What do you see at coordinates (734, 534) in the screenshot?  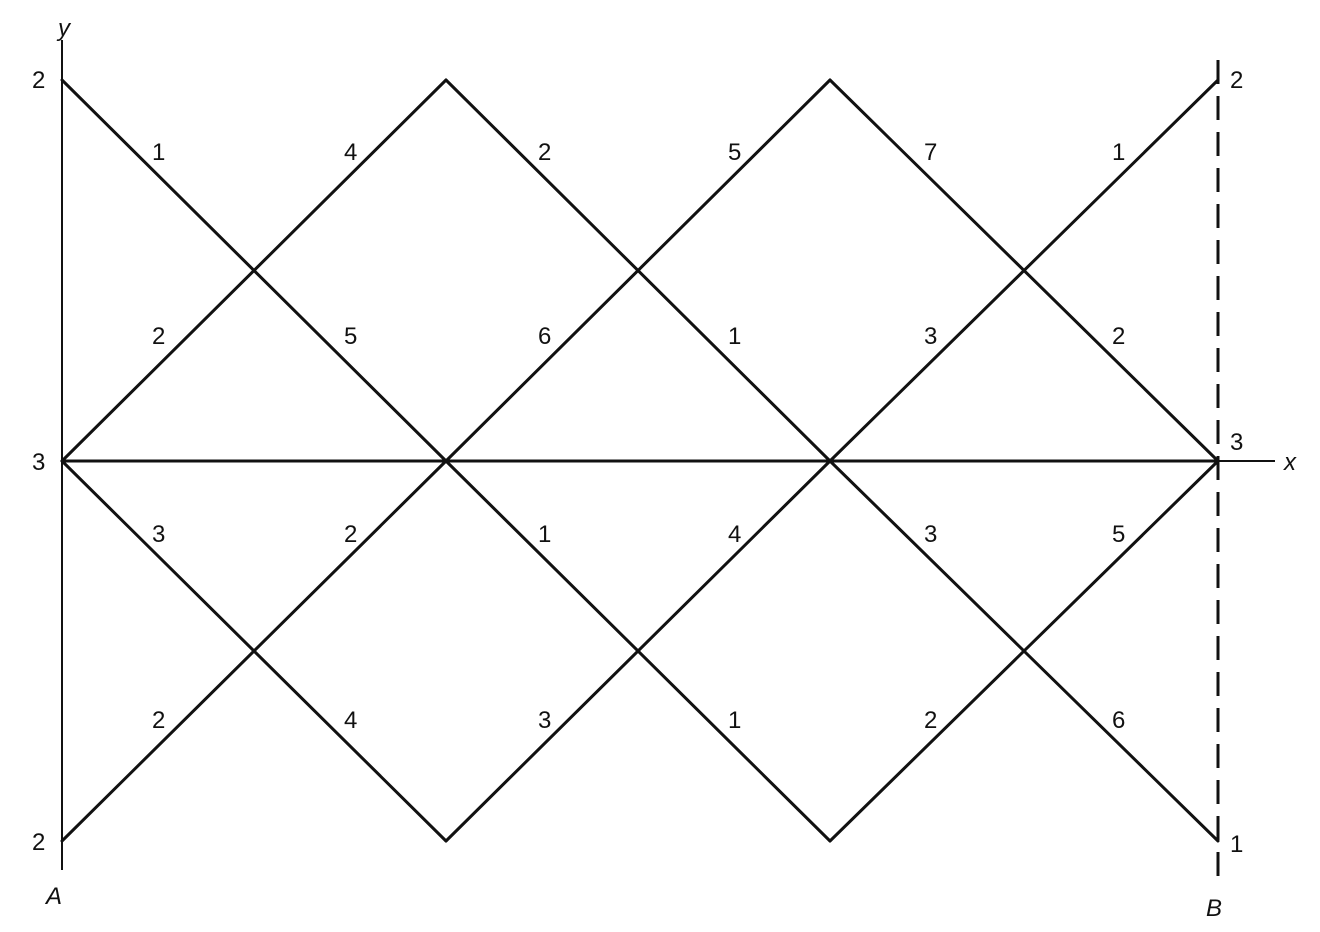 I see `weight-r3-4: 4` at bounding box center [734, 534].